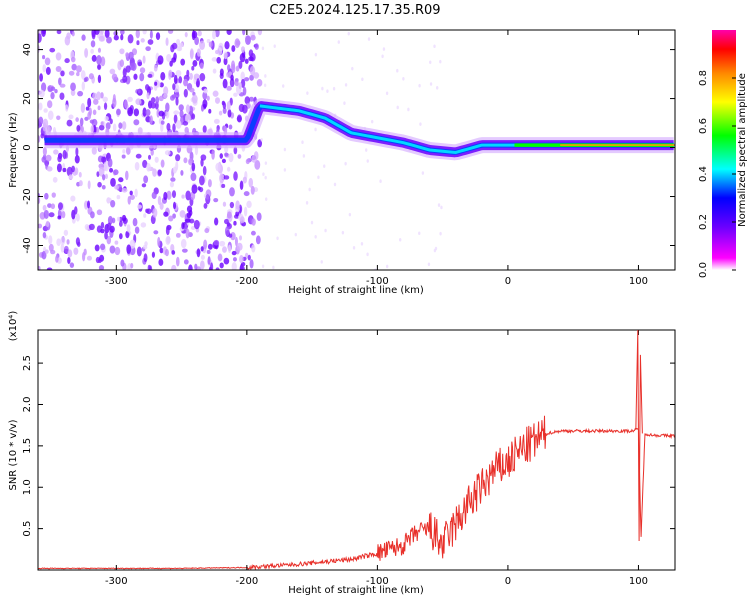 The width and height of the screenshot is (750, 600). What do you see at coordinates (703, 78) in the screenshot?
I see `colorbar-tick-label: 0.8` at bounding box center [703, 78].